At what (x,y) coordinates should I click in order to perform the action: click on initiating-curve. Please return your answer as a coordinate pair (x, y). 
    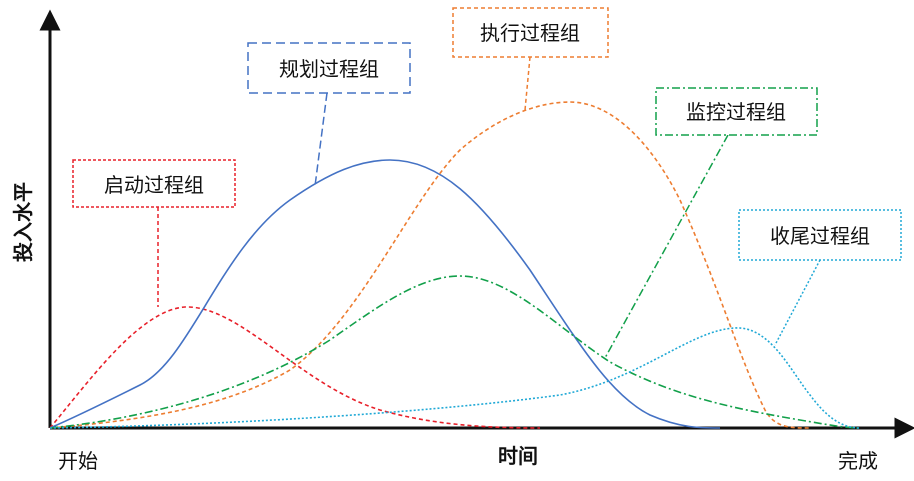
    Looking at the image, I should click on (295, 367).